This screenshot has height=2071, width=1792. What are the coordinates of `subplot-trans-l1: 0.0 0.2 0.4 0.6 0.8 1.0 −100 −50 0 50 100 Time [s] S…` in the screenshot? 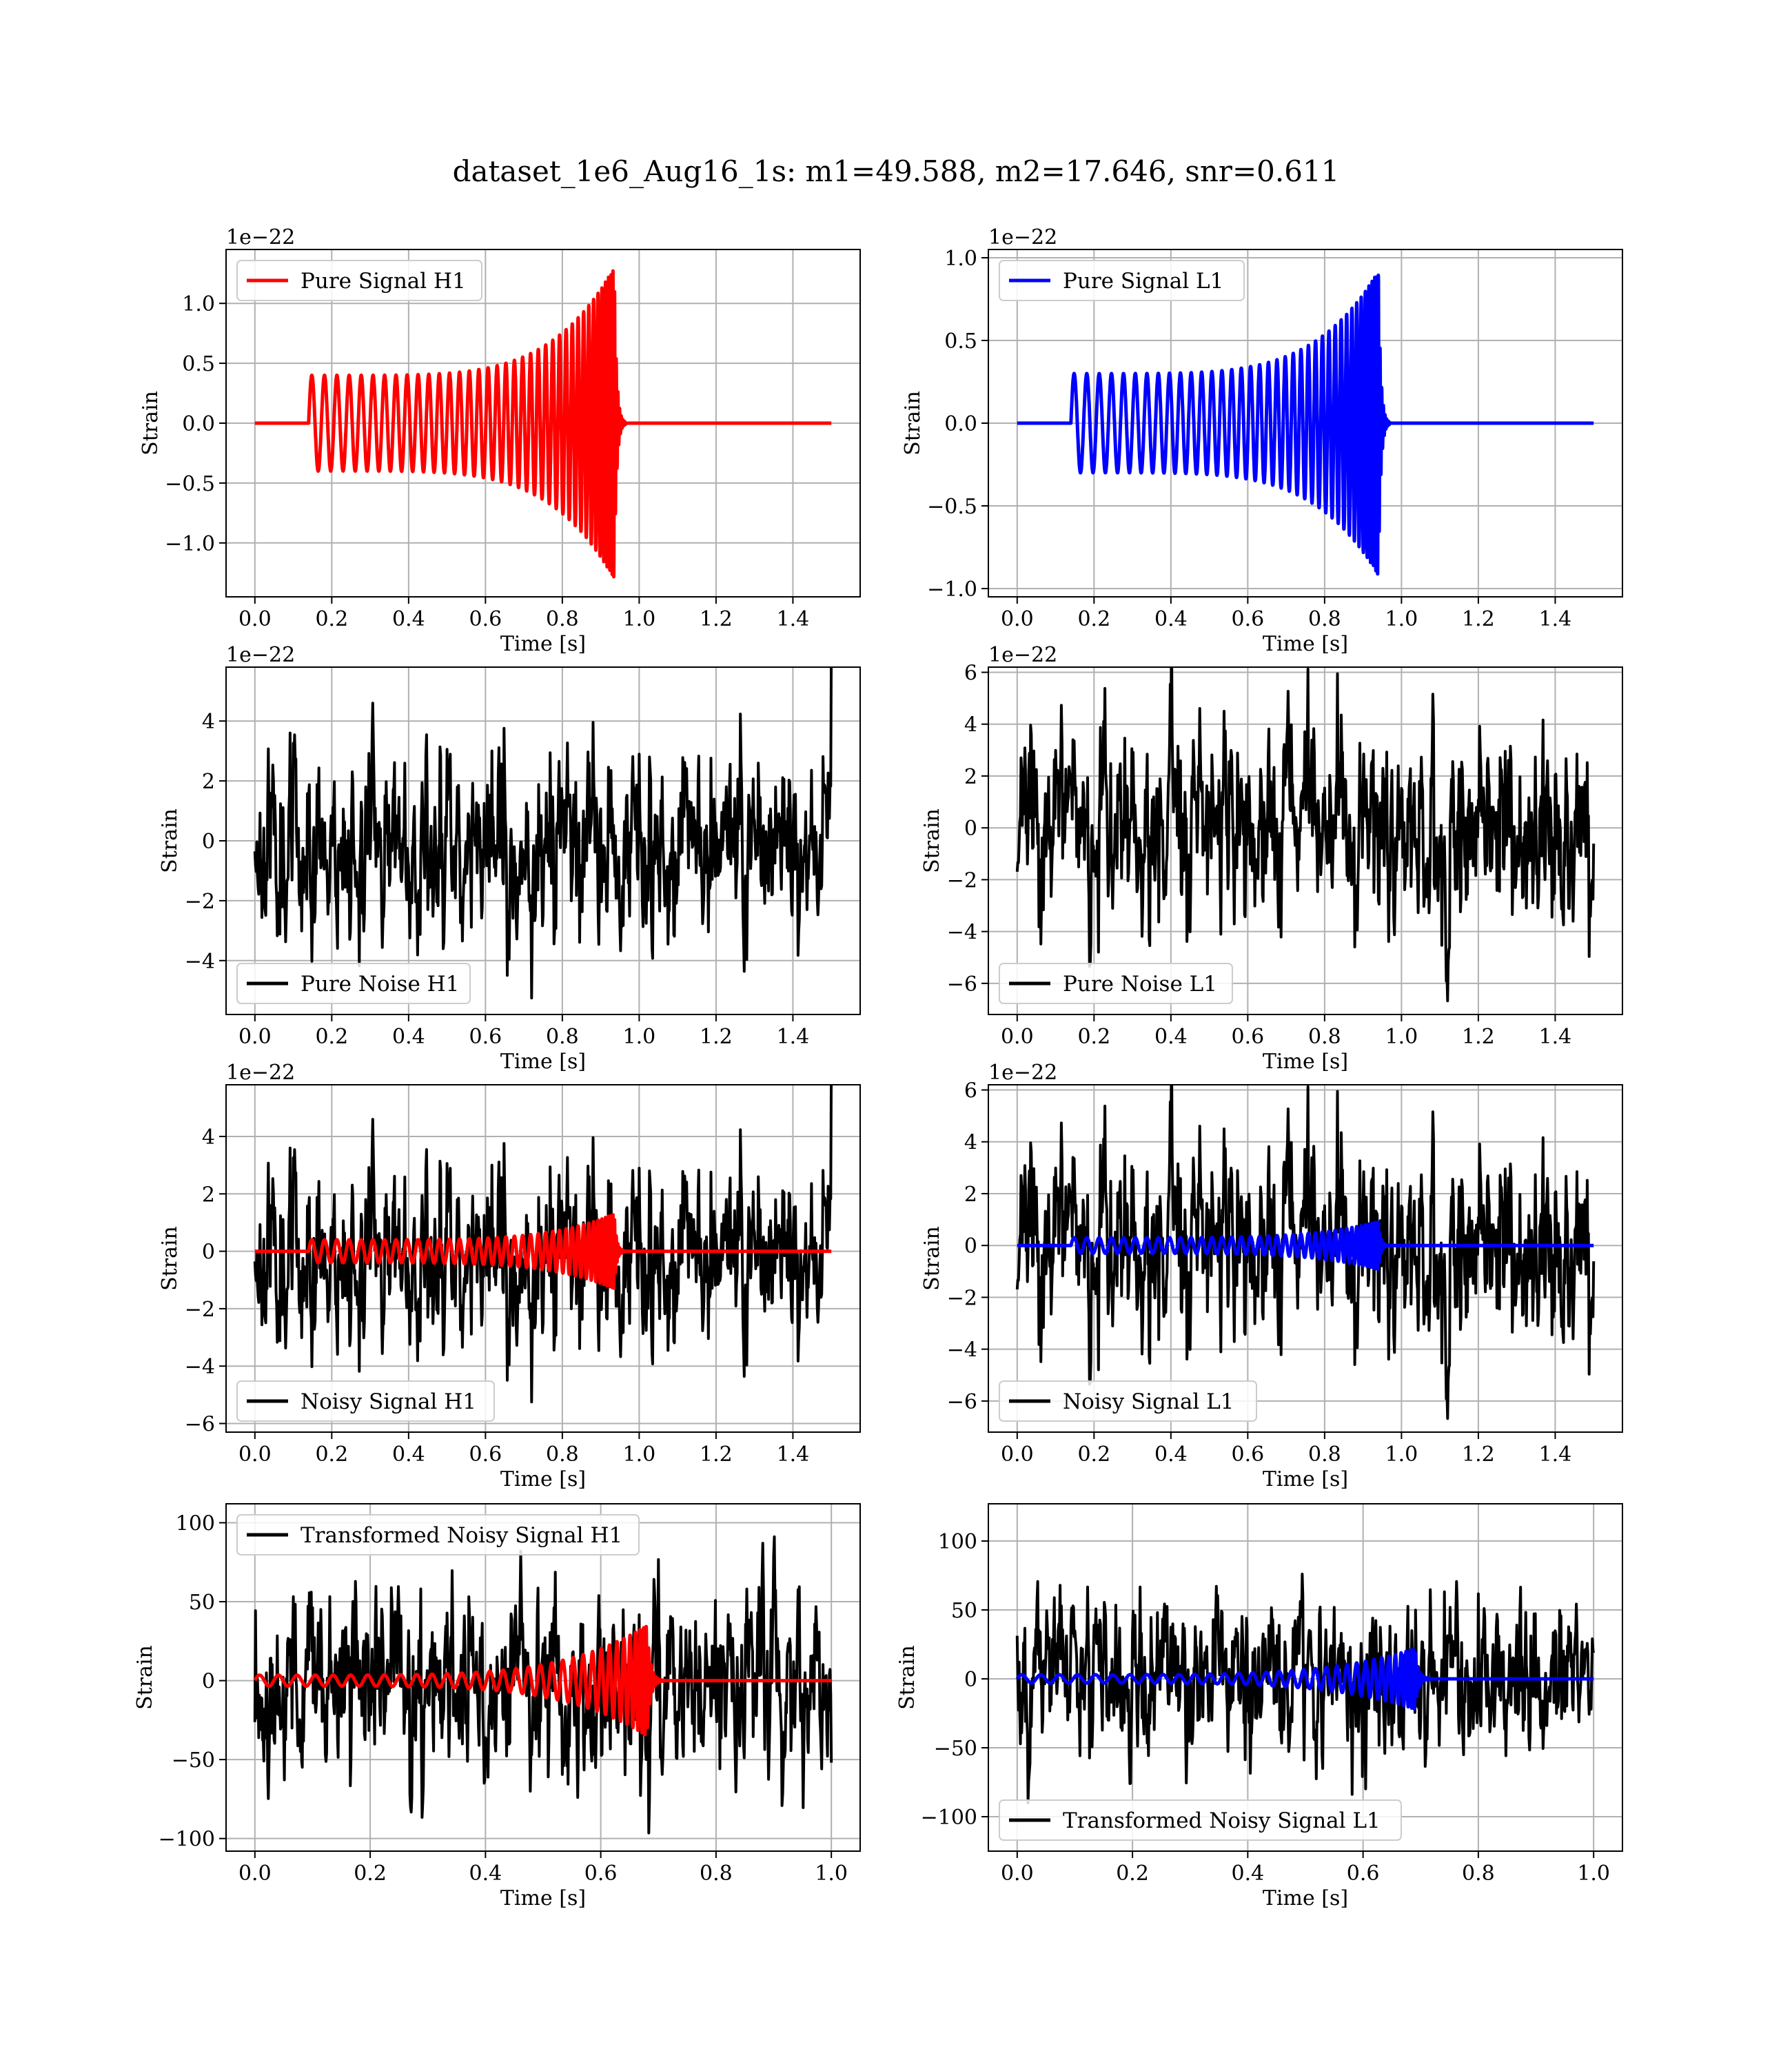 It's located at (1259, 1706).